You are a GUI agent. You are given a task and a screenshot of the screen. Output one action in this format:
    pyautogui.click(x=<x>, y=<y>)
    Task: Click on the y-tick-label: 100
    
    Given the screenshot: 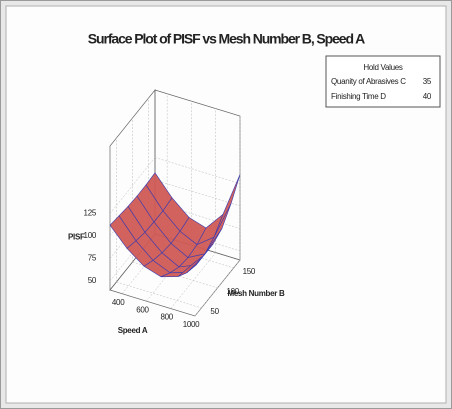 What is the action you would take?
    pyautogui.click(x=233, y=291)
    